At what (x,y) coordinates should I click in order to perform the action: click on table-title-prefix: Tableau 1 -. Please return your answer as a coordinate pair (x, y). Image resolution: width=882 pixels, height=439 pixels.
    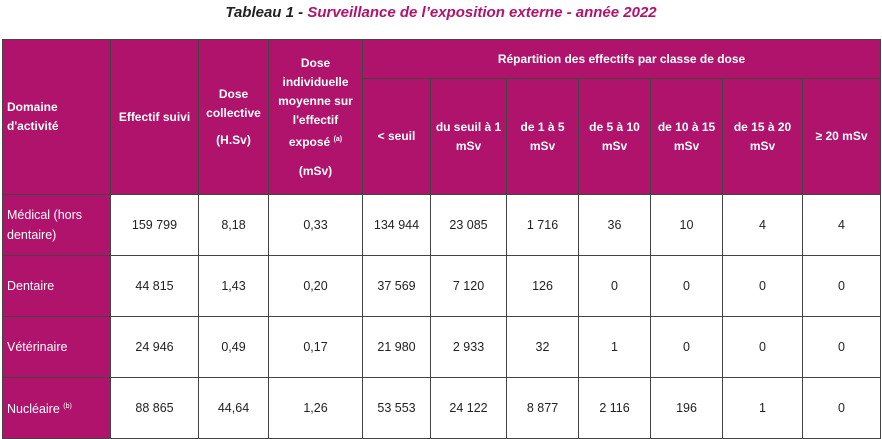
    Looking at the image, I should click on (266, 12).